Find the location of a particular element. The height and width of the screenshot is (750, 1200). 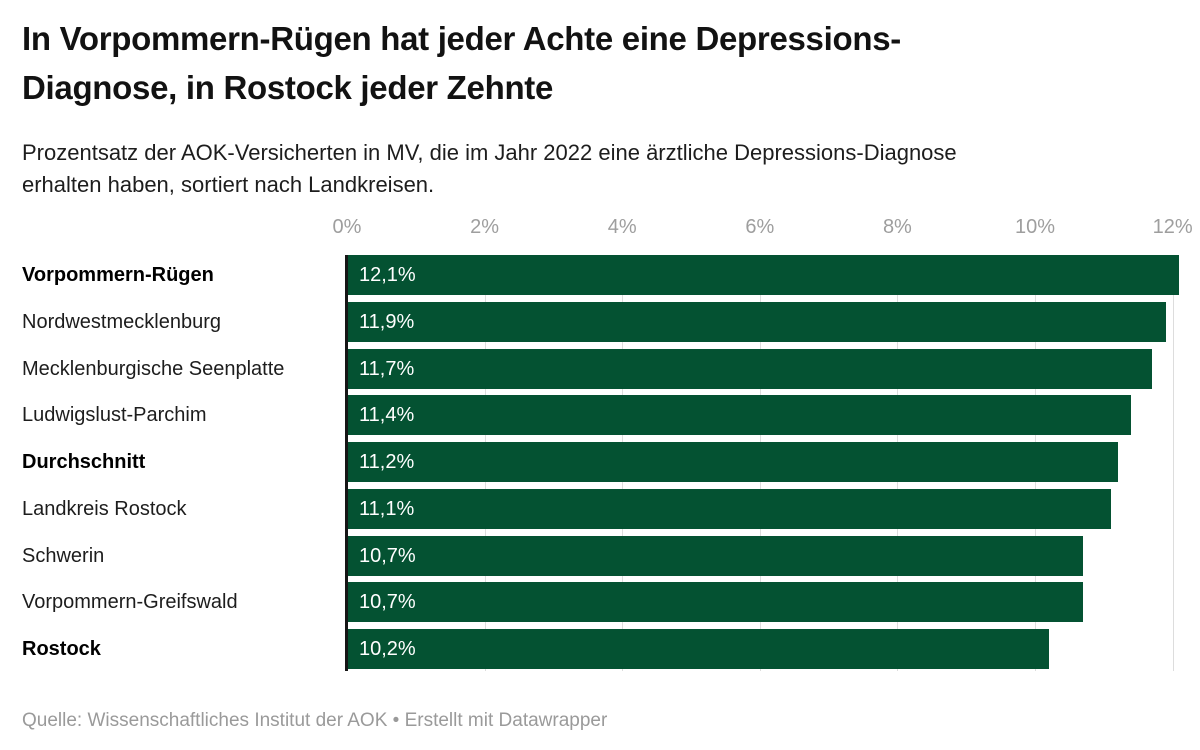

y-axis-line is located at coordinates (346, 463).